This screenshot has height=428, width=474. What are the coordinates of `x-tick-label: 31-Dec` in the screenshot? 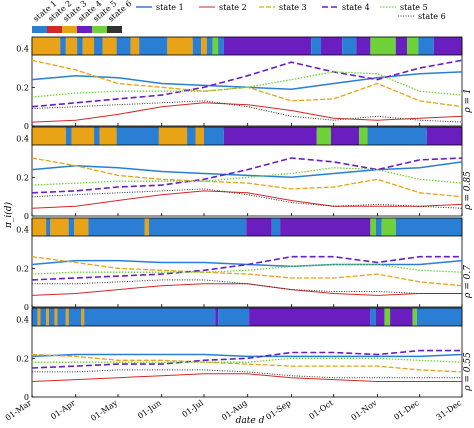 It's located at (449, 410).